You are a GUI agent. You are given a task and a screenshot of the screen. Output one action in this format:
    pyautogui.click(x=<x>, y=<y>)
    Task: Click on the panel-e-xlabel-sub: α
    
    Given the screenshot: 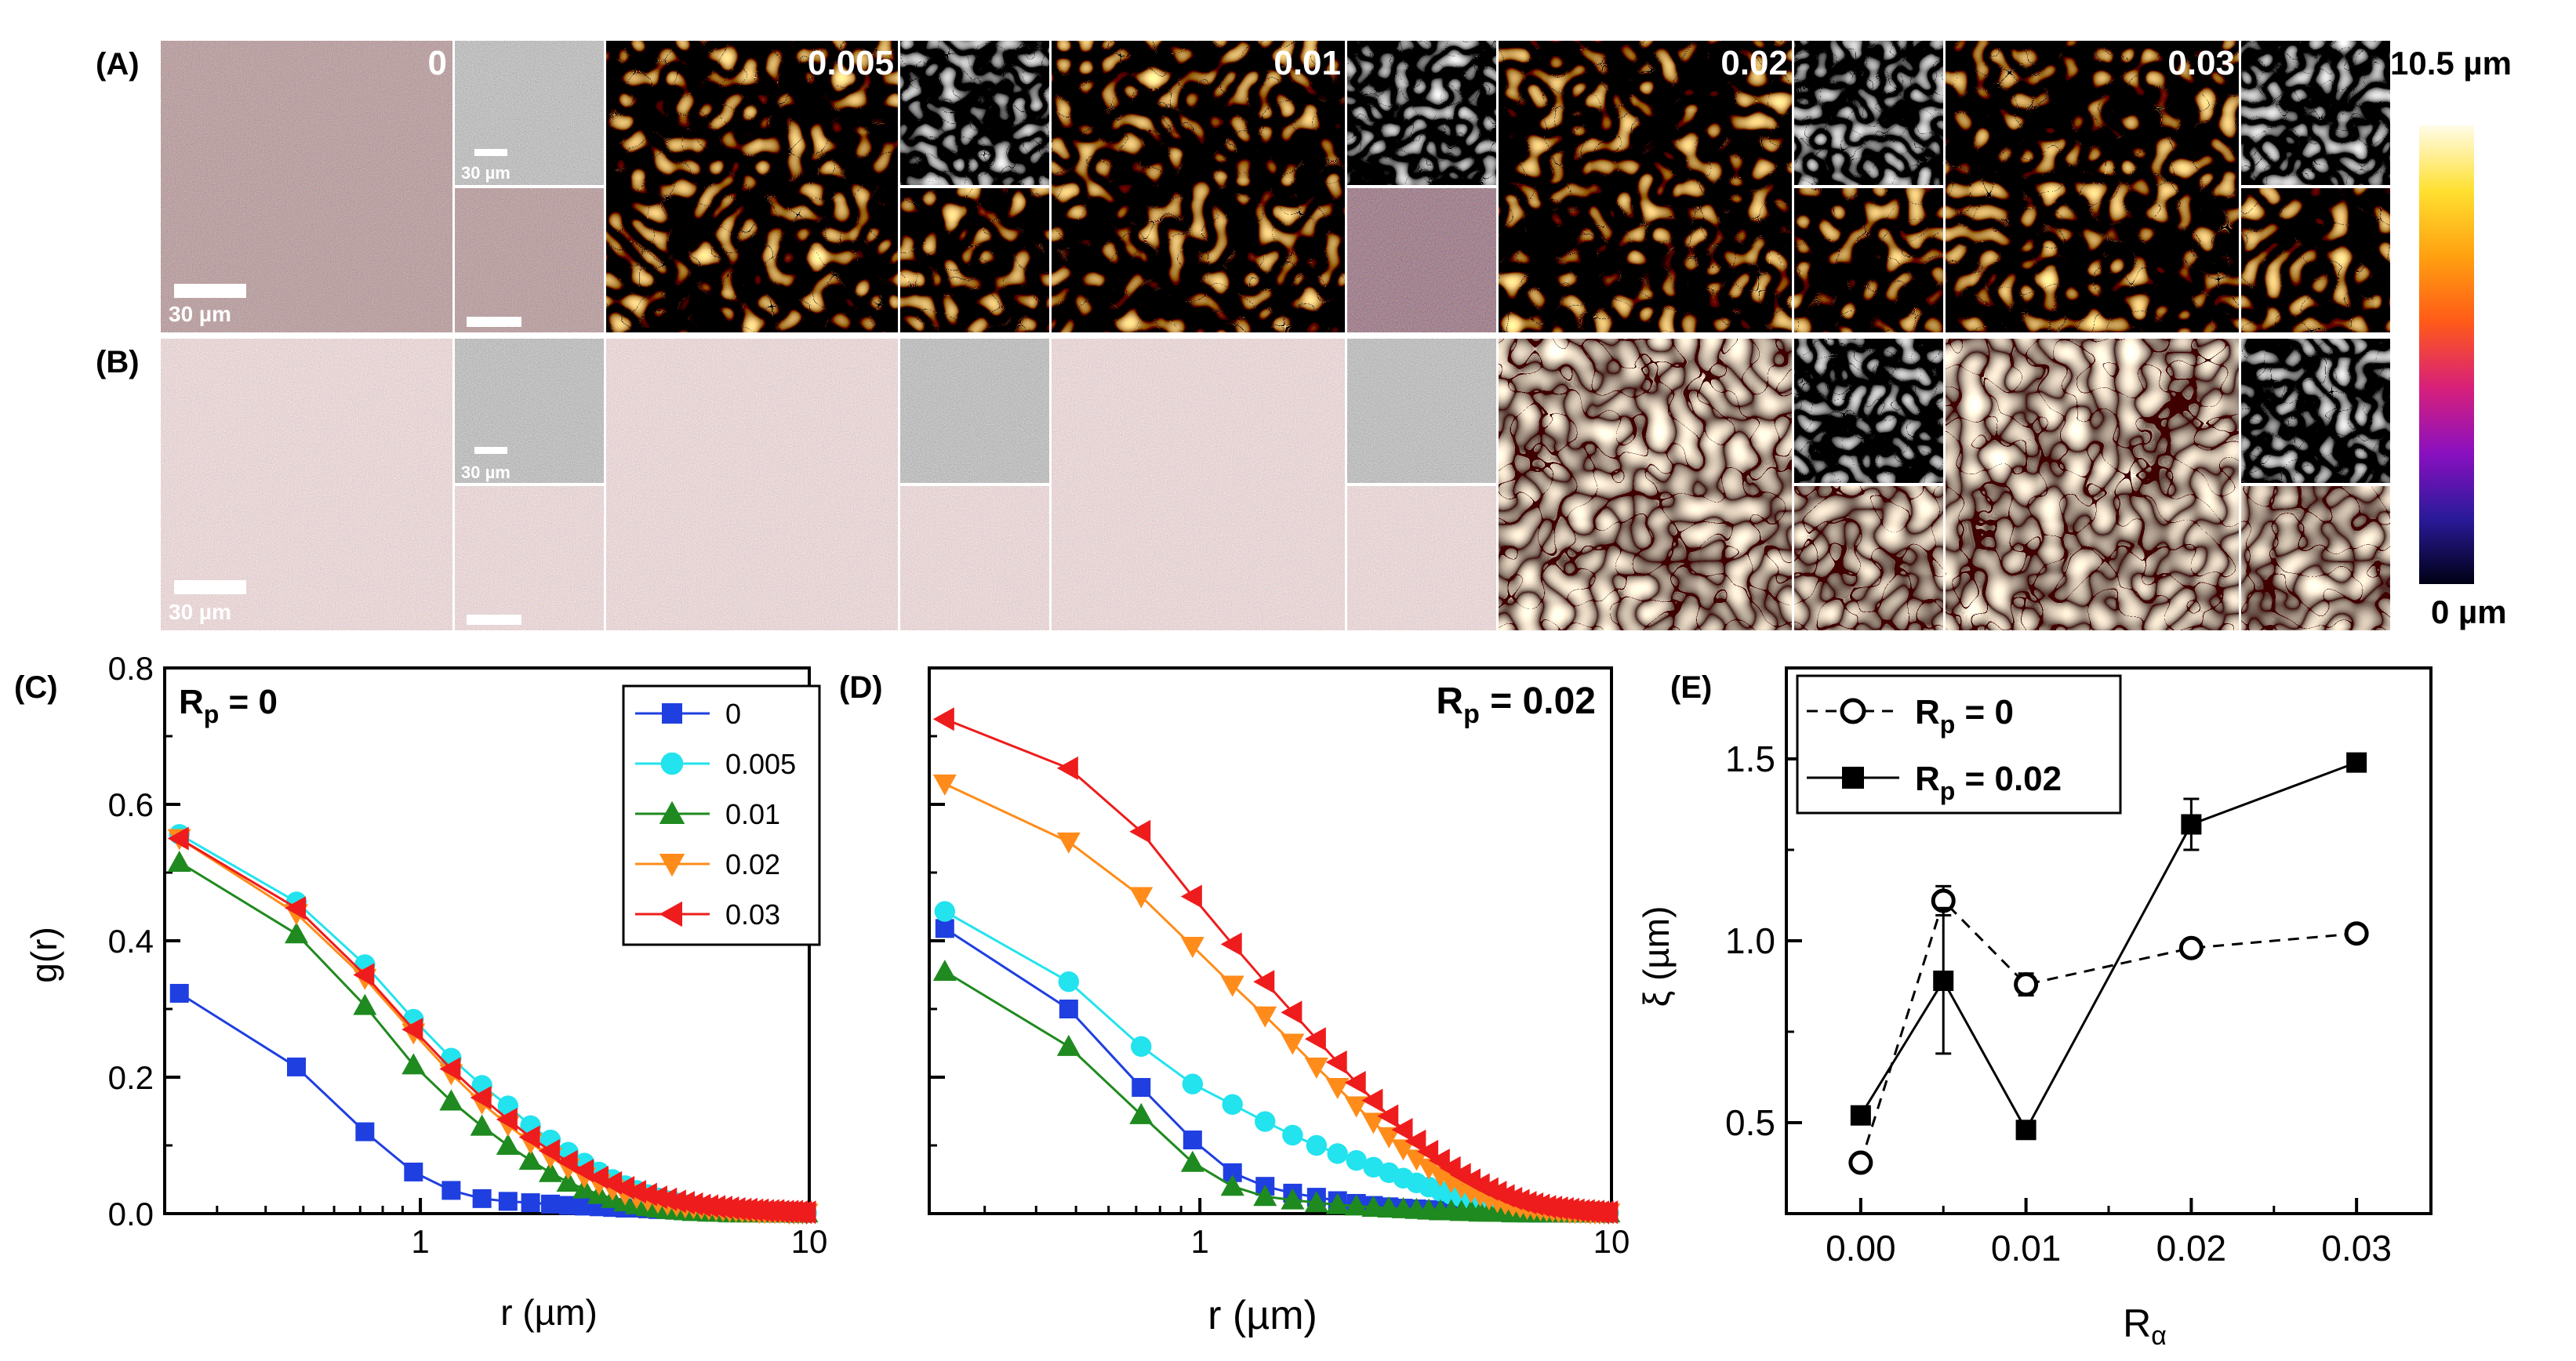 What is the action you would take?
    pyautogui.click(x=2159, y=1336)
    